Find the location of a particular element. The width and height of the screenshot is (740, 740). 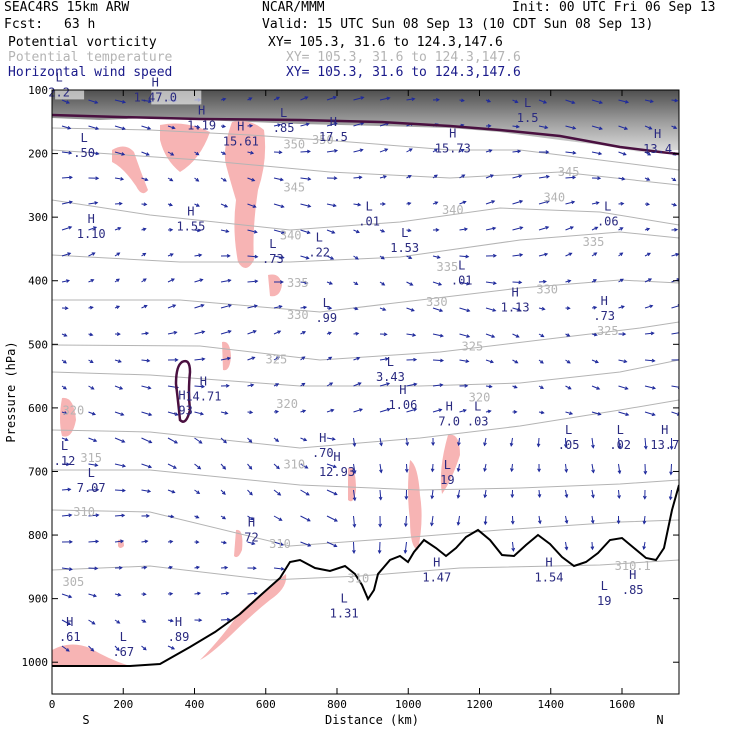

x-tick-label: 600 is located at coordinates (266, 704).